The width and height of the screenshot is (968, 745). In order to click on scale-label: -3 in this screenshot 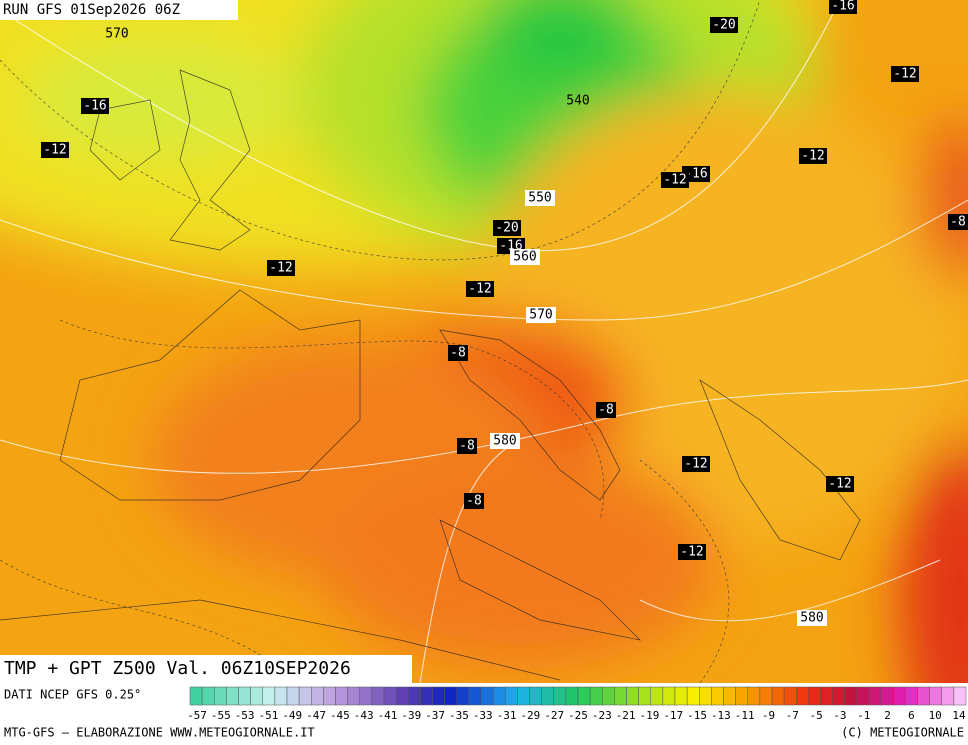, I will do `click(839, 715)`.